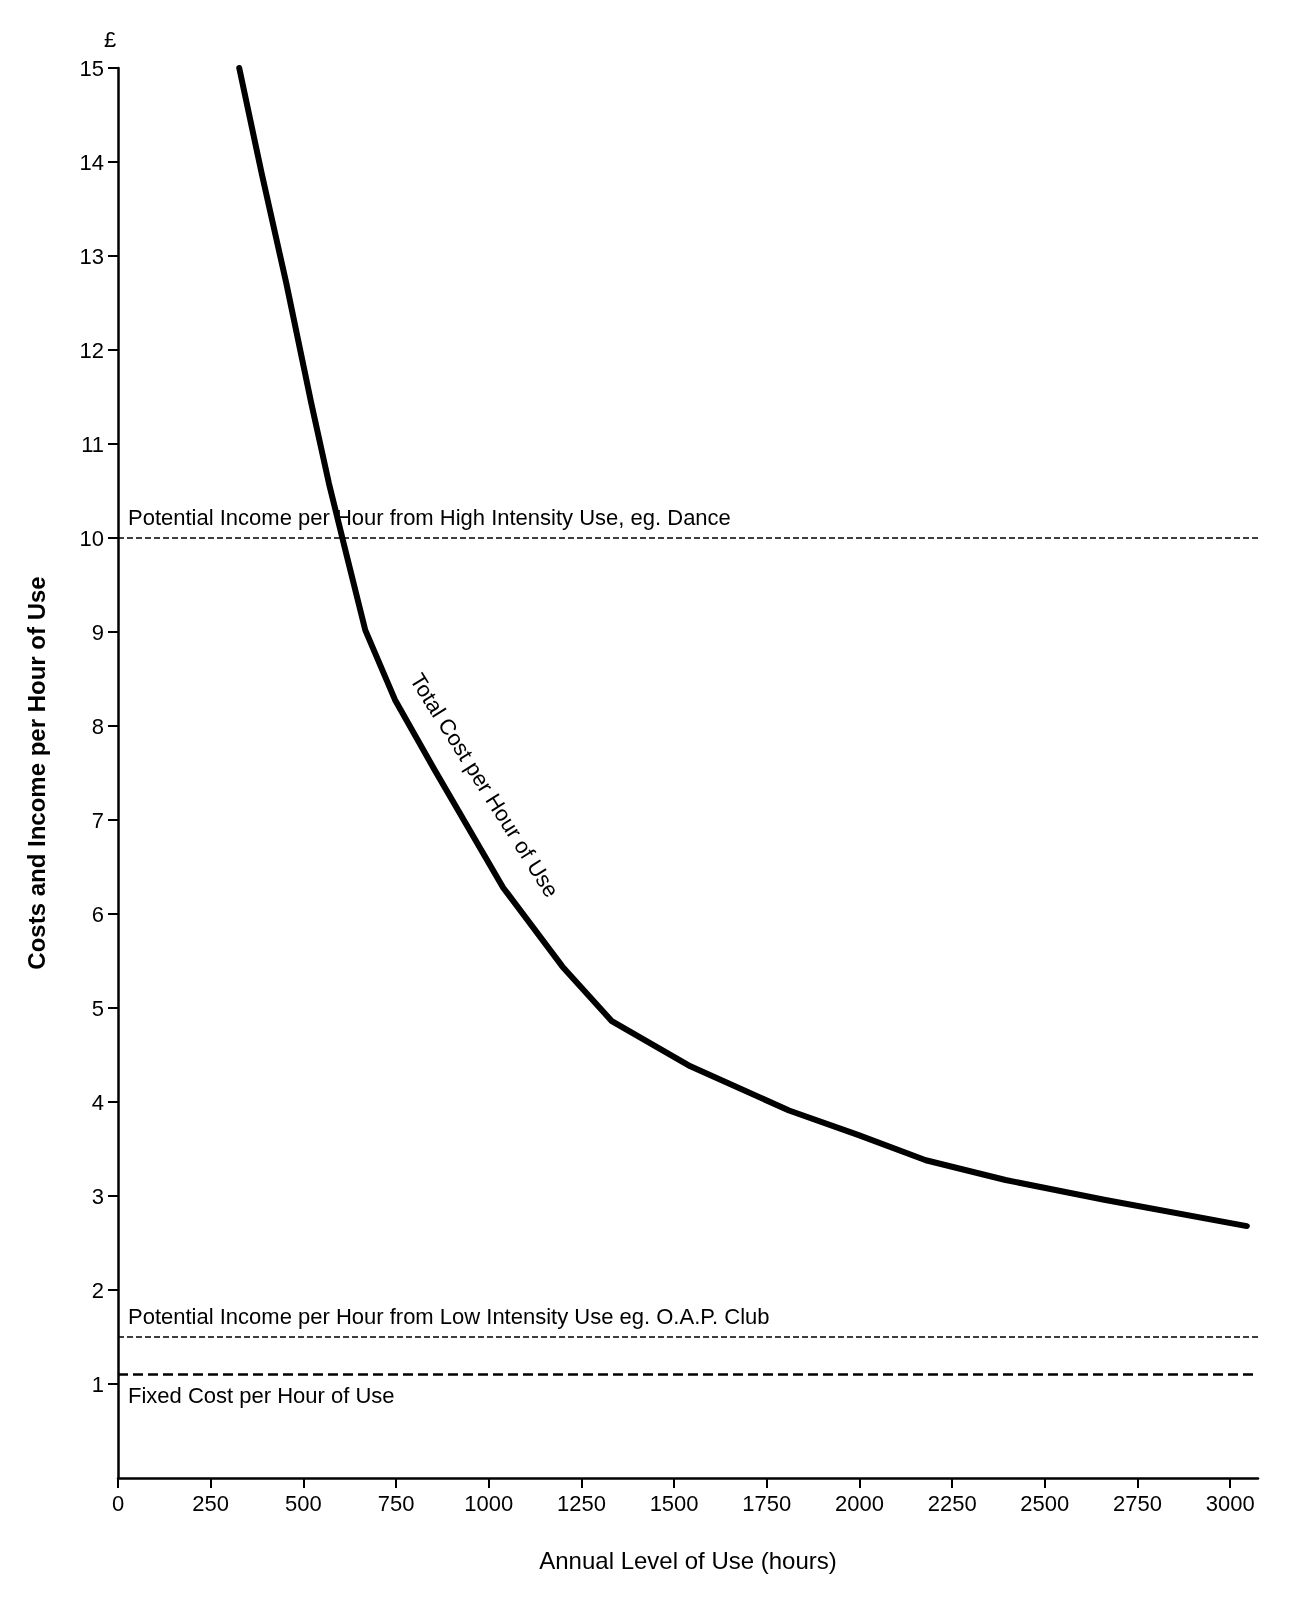  What do you see at coordinates (1045, 1503) in the screenshot?
I see `x-tick-label: 2500` at bounding box center [1045, 1503].